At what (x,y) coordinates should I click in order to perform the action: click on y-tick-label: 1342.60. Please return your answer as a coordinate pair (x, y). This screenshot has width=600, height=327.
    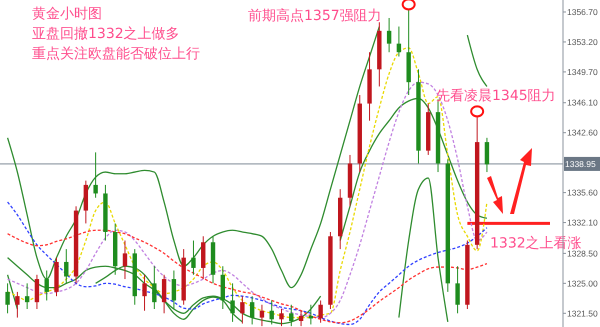
    Looking at the image, I should click on (582, 133).